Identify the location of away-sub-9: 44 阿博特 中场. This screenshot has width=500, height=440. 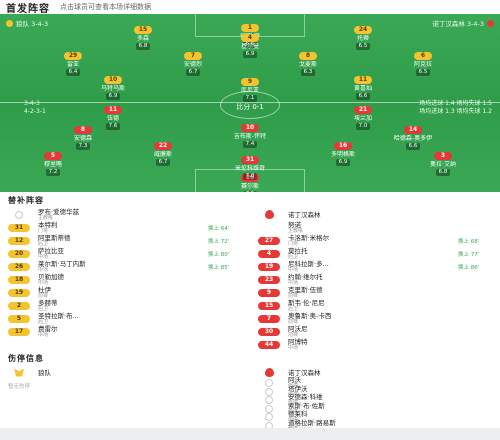
(378, 344).